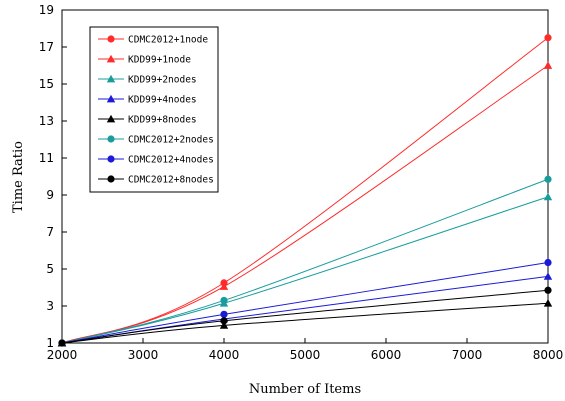  I want to click on legend-entry: KDD99+1node, so click(144, 60).